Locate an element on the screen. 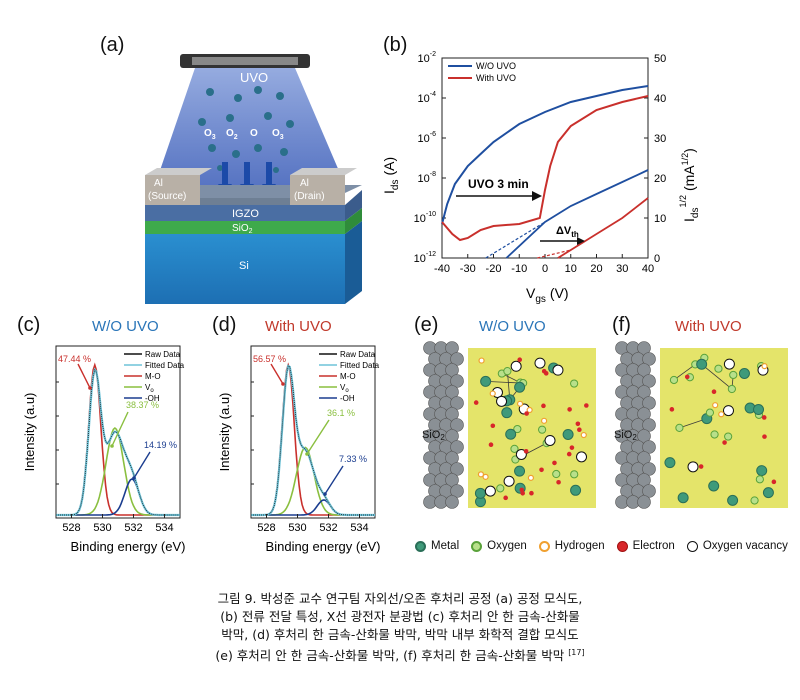 The image size is (800, 700). svg-text: IGZO is located at coordinates (245, 214).